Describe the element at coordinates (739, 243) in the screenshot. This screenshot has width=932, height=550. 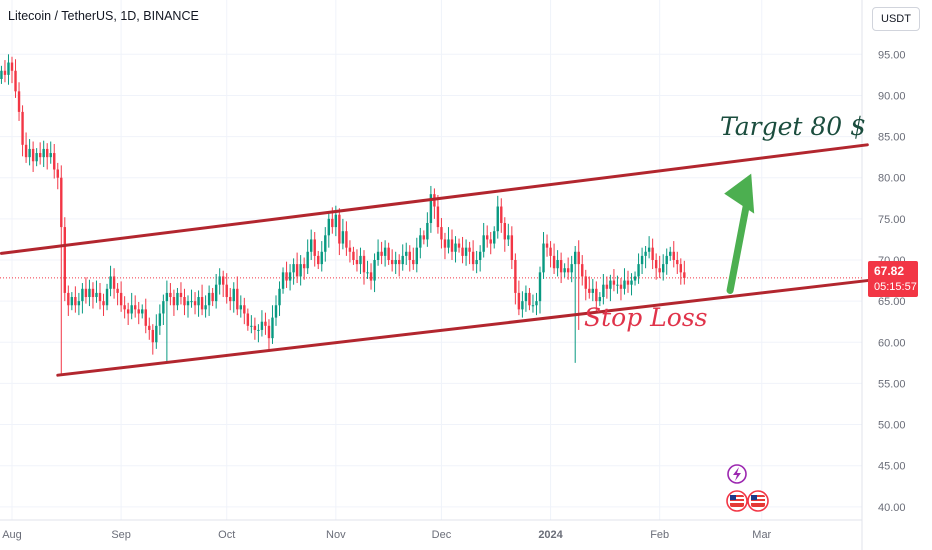
I see `arrow-shaft` at that location.